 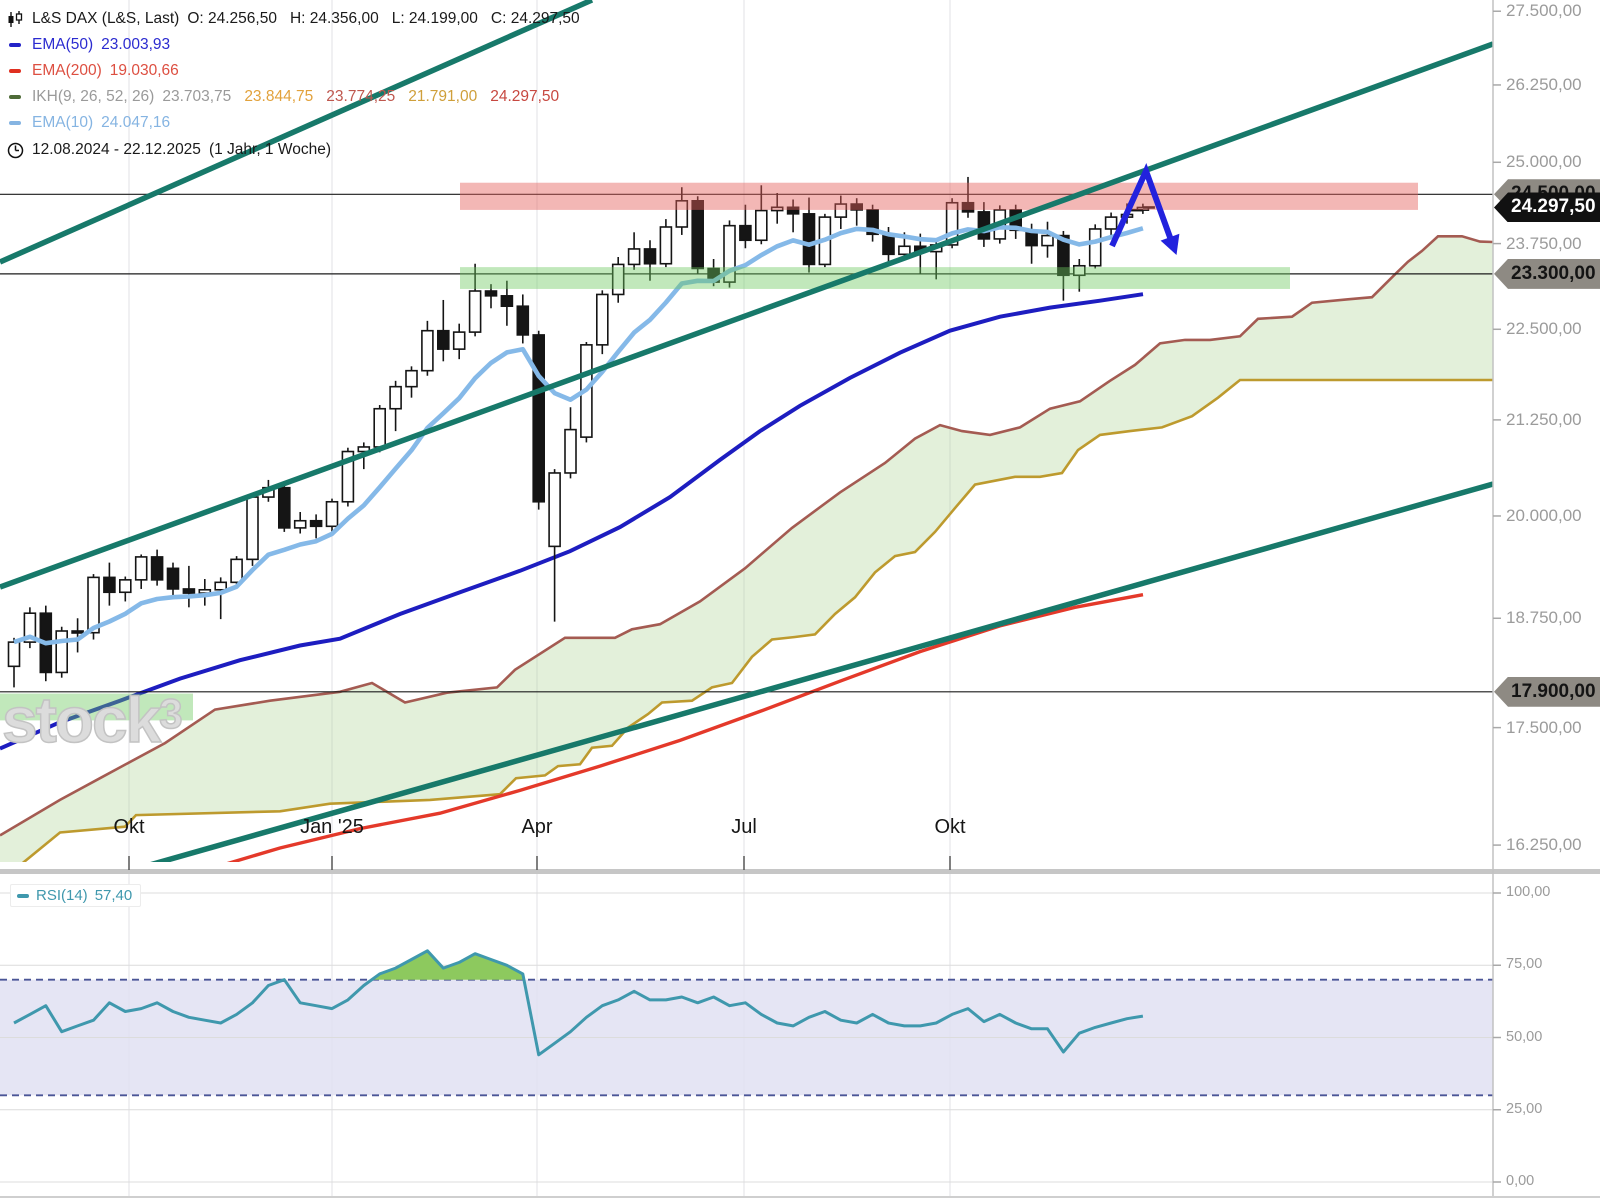 I want to click on legend-row: 12.08.2024 - 22.12.2025 (1 Jahr, 1 Woche), so click(x=168, y=150).